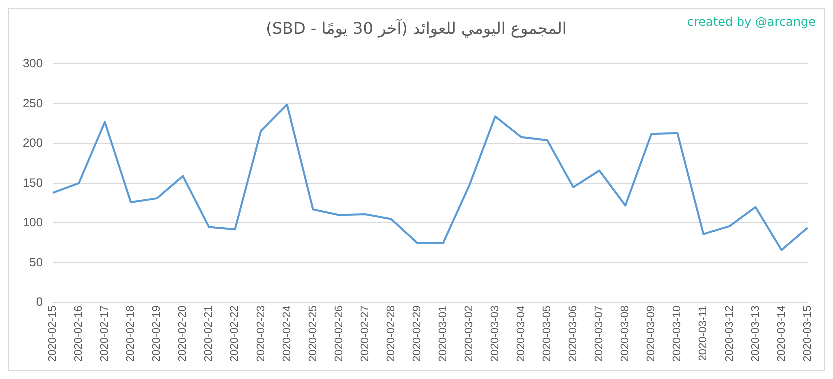 The image size is (833, 379). I want to click on x-tick-label: 2020-03-02, so click(469, 334).